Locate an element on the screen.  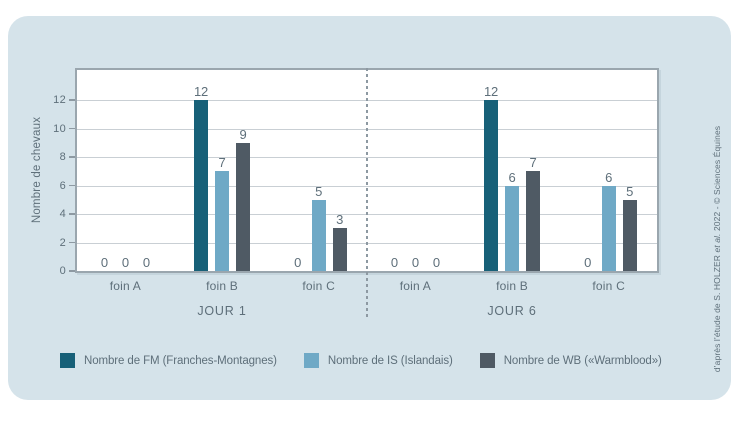
legend-swatch-is is located at coordinates (311, 360).